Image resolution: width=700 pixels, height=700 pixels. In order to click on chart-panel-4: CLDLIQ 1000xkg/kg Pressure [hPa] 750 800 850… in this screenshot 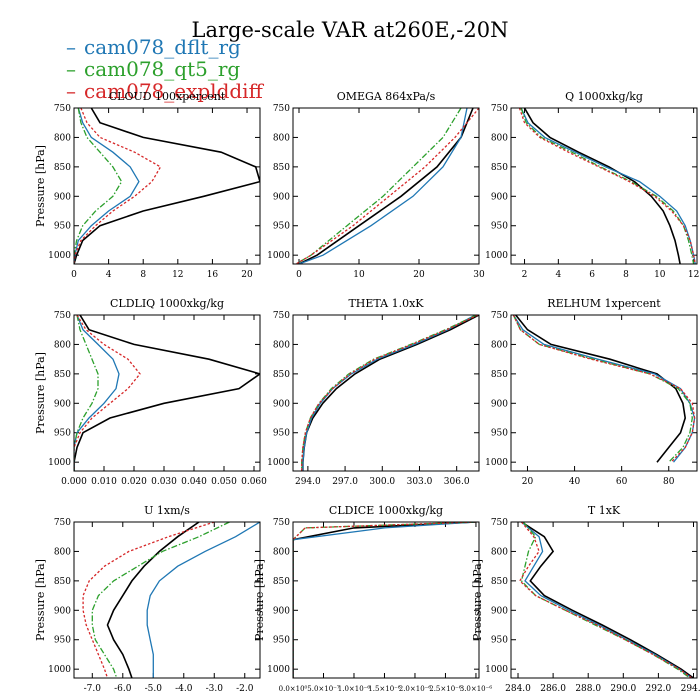, I will do `click(150, 392)`.